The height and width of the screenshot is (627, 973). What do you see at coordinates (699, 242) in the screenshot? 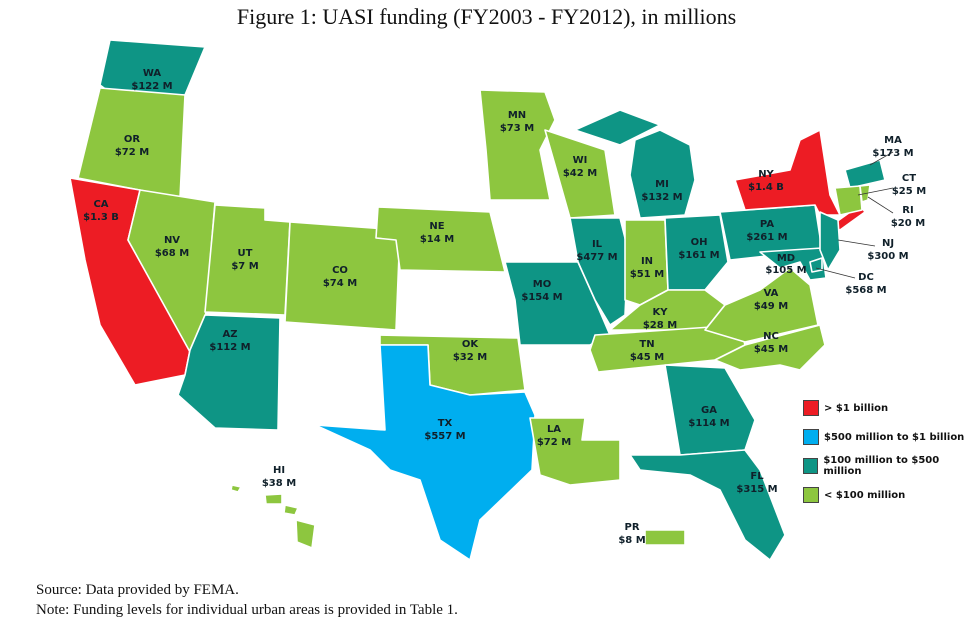
I see `label-oh-abbr: OH` at bounding box center [699, 242].